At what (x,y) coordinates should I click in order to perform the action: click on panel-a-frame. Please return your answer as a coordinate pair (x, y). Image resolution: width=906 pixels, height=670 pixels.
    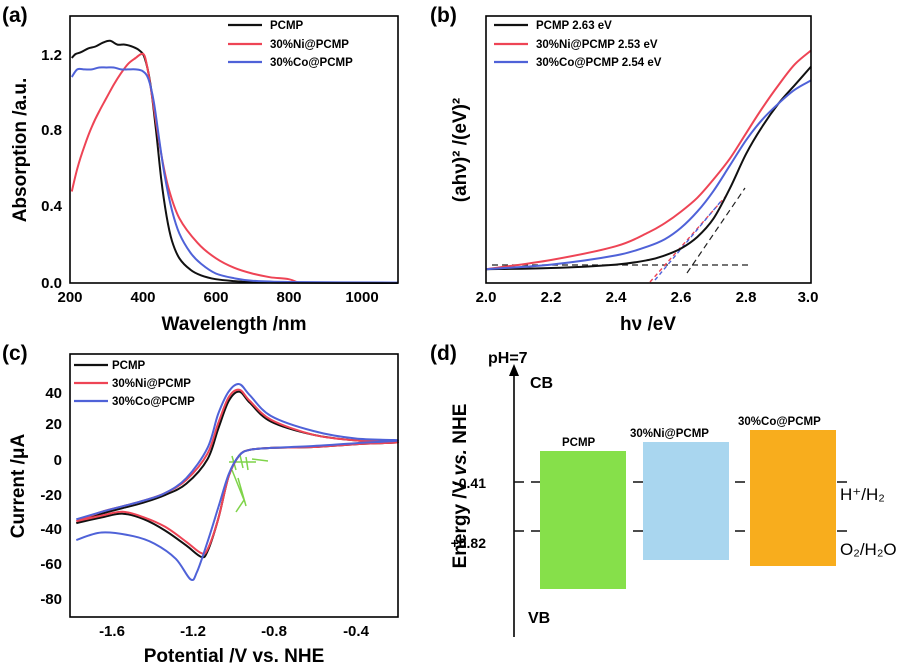
    Looking at the image, I should click on (234, 149).